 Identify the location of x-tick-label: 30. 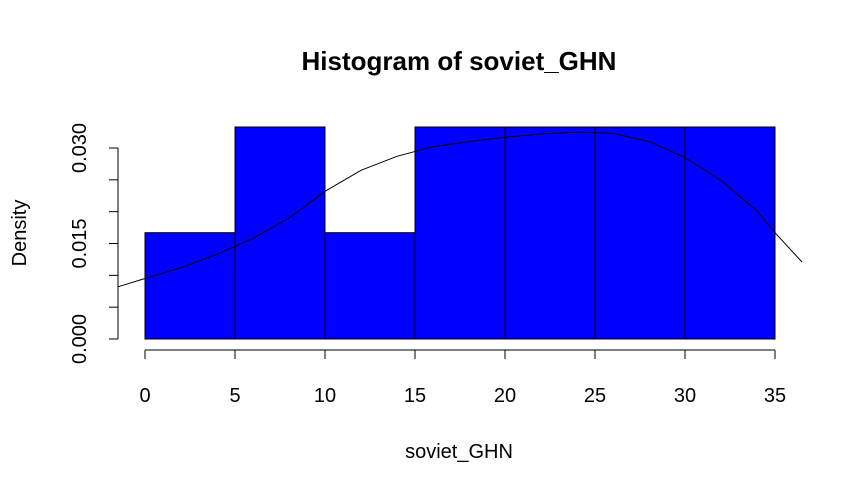
(685, 396).